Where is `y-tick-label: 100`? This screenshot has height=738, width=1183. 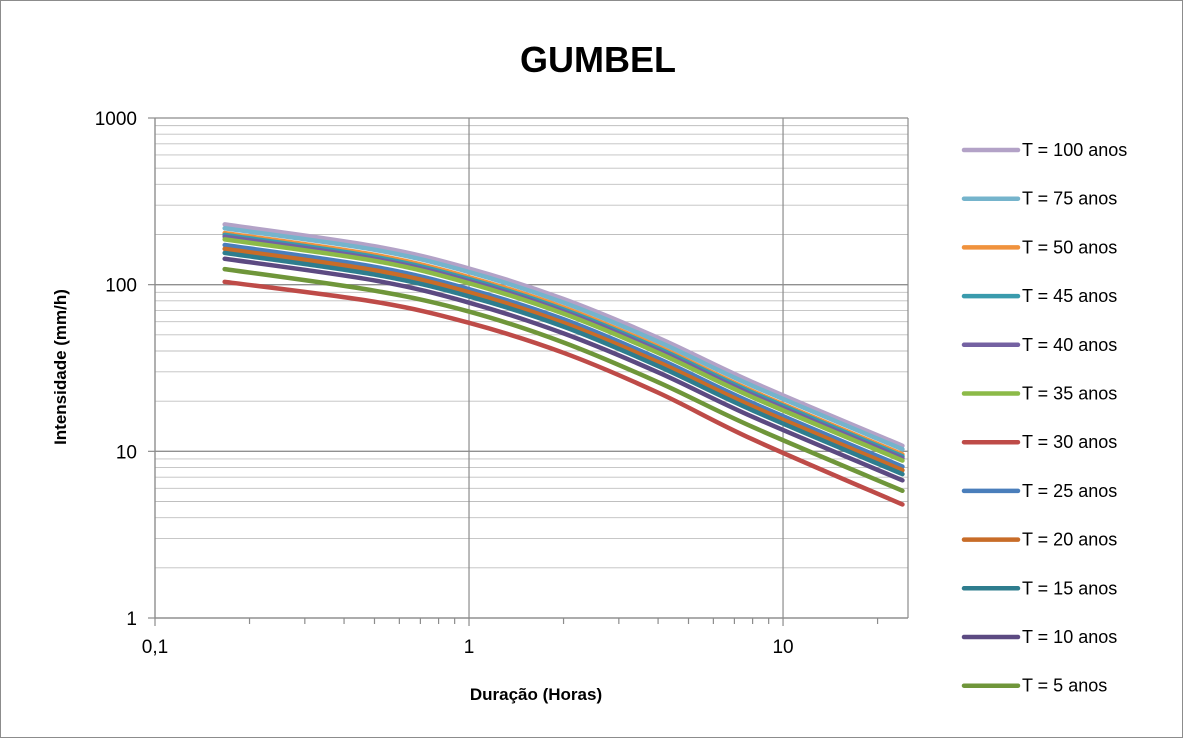
y-tick-label: 100 is located at coordinates (121, 286).